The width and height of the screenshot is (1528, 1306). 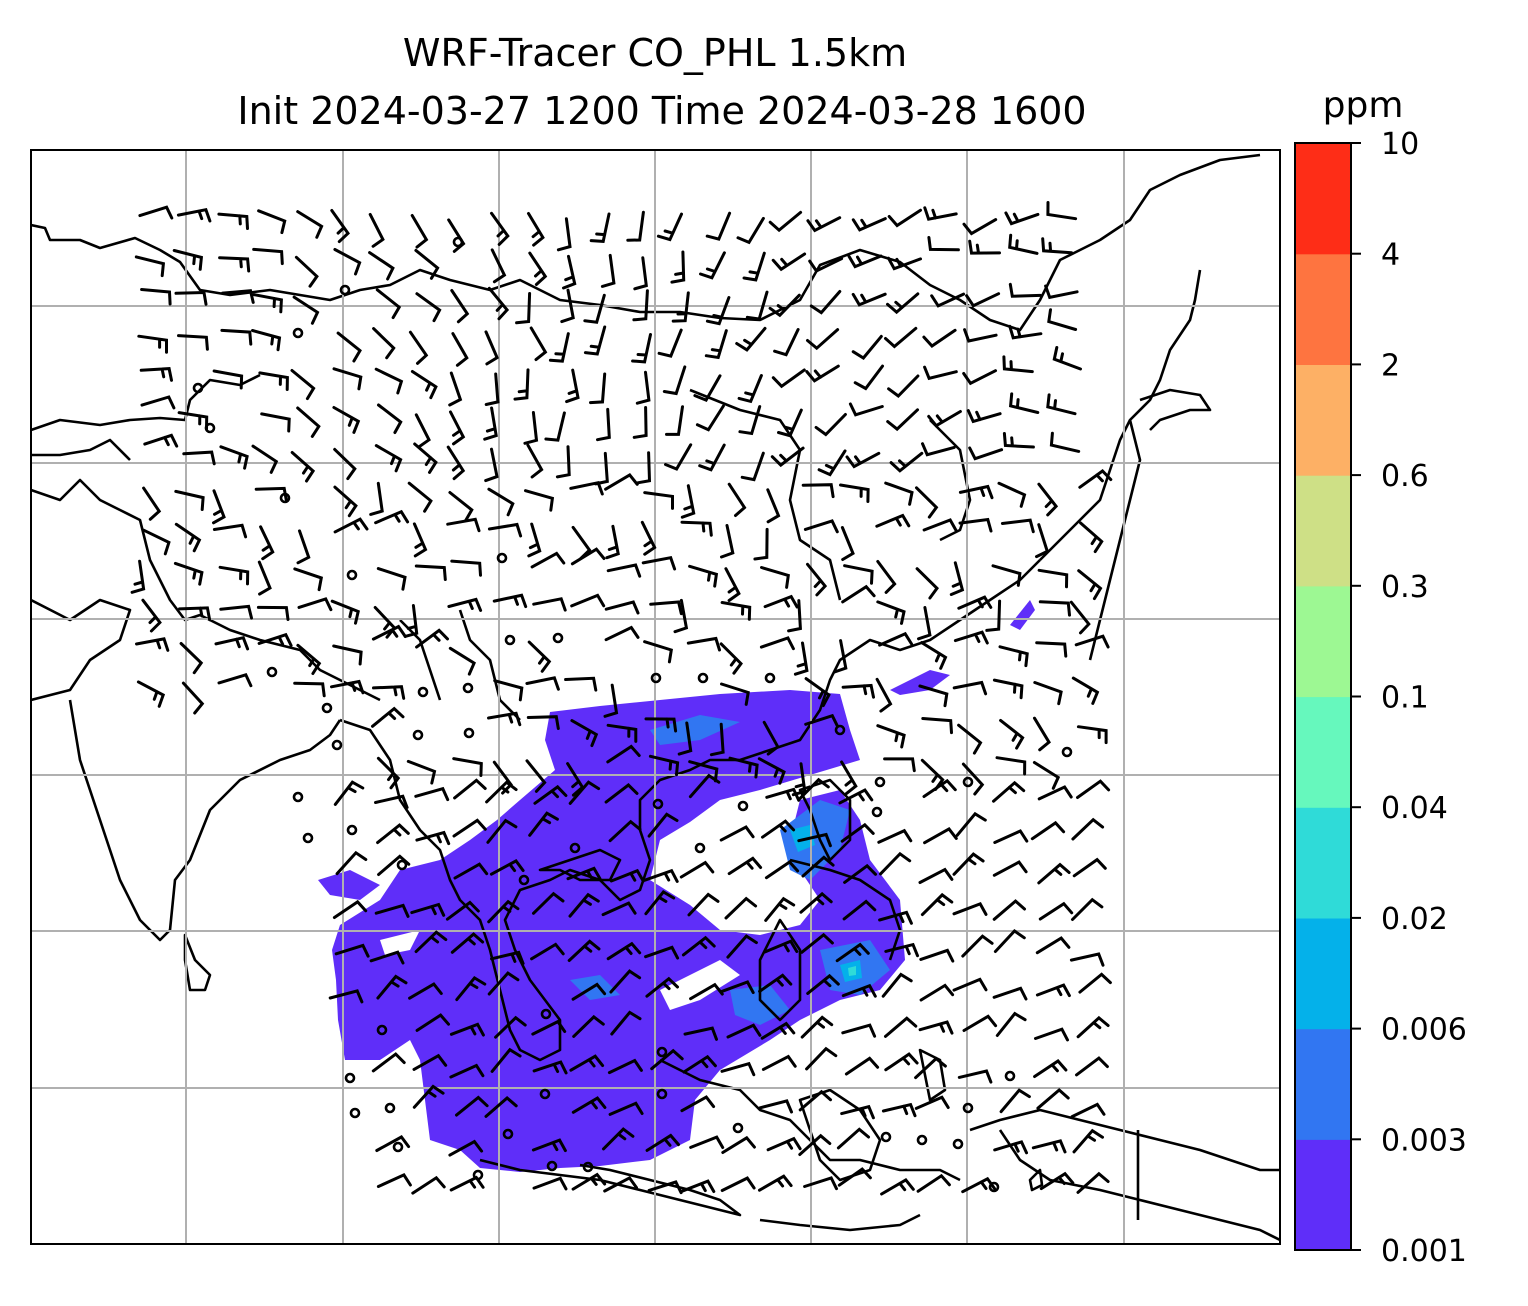 I want to click on colorbar-swatches, so click(x=1323, y=697).